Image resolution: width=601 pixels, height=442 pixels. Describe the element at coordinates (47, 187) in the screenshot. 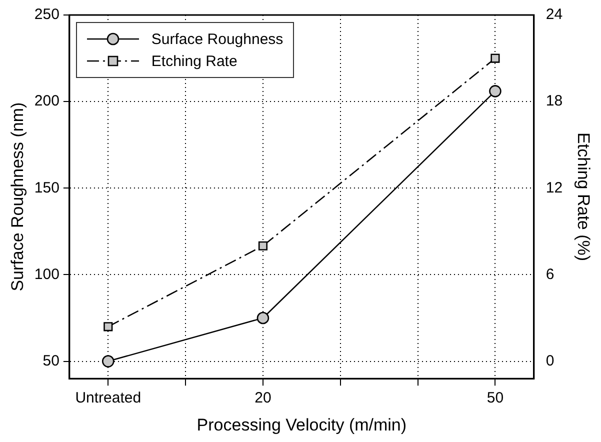

I see `y-tick-label: 150` at that location.